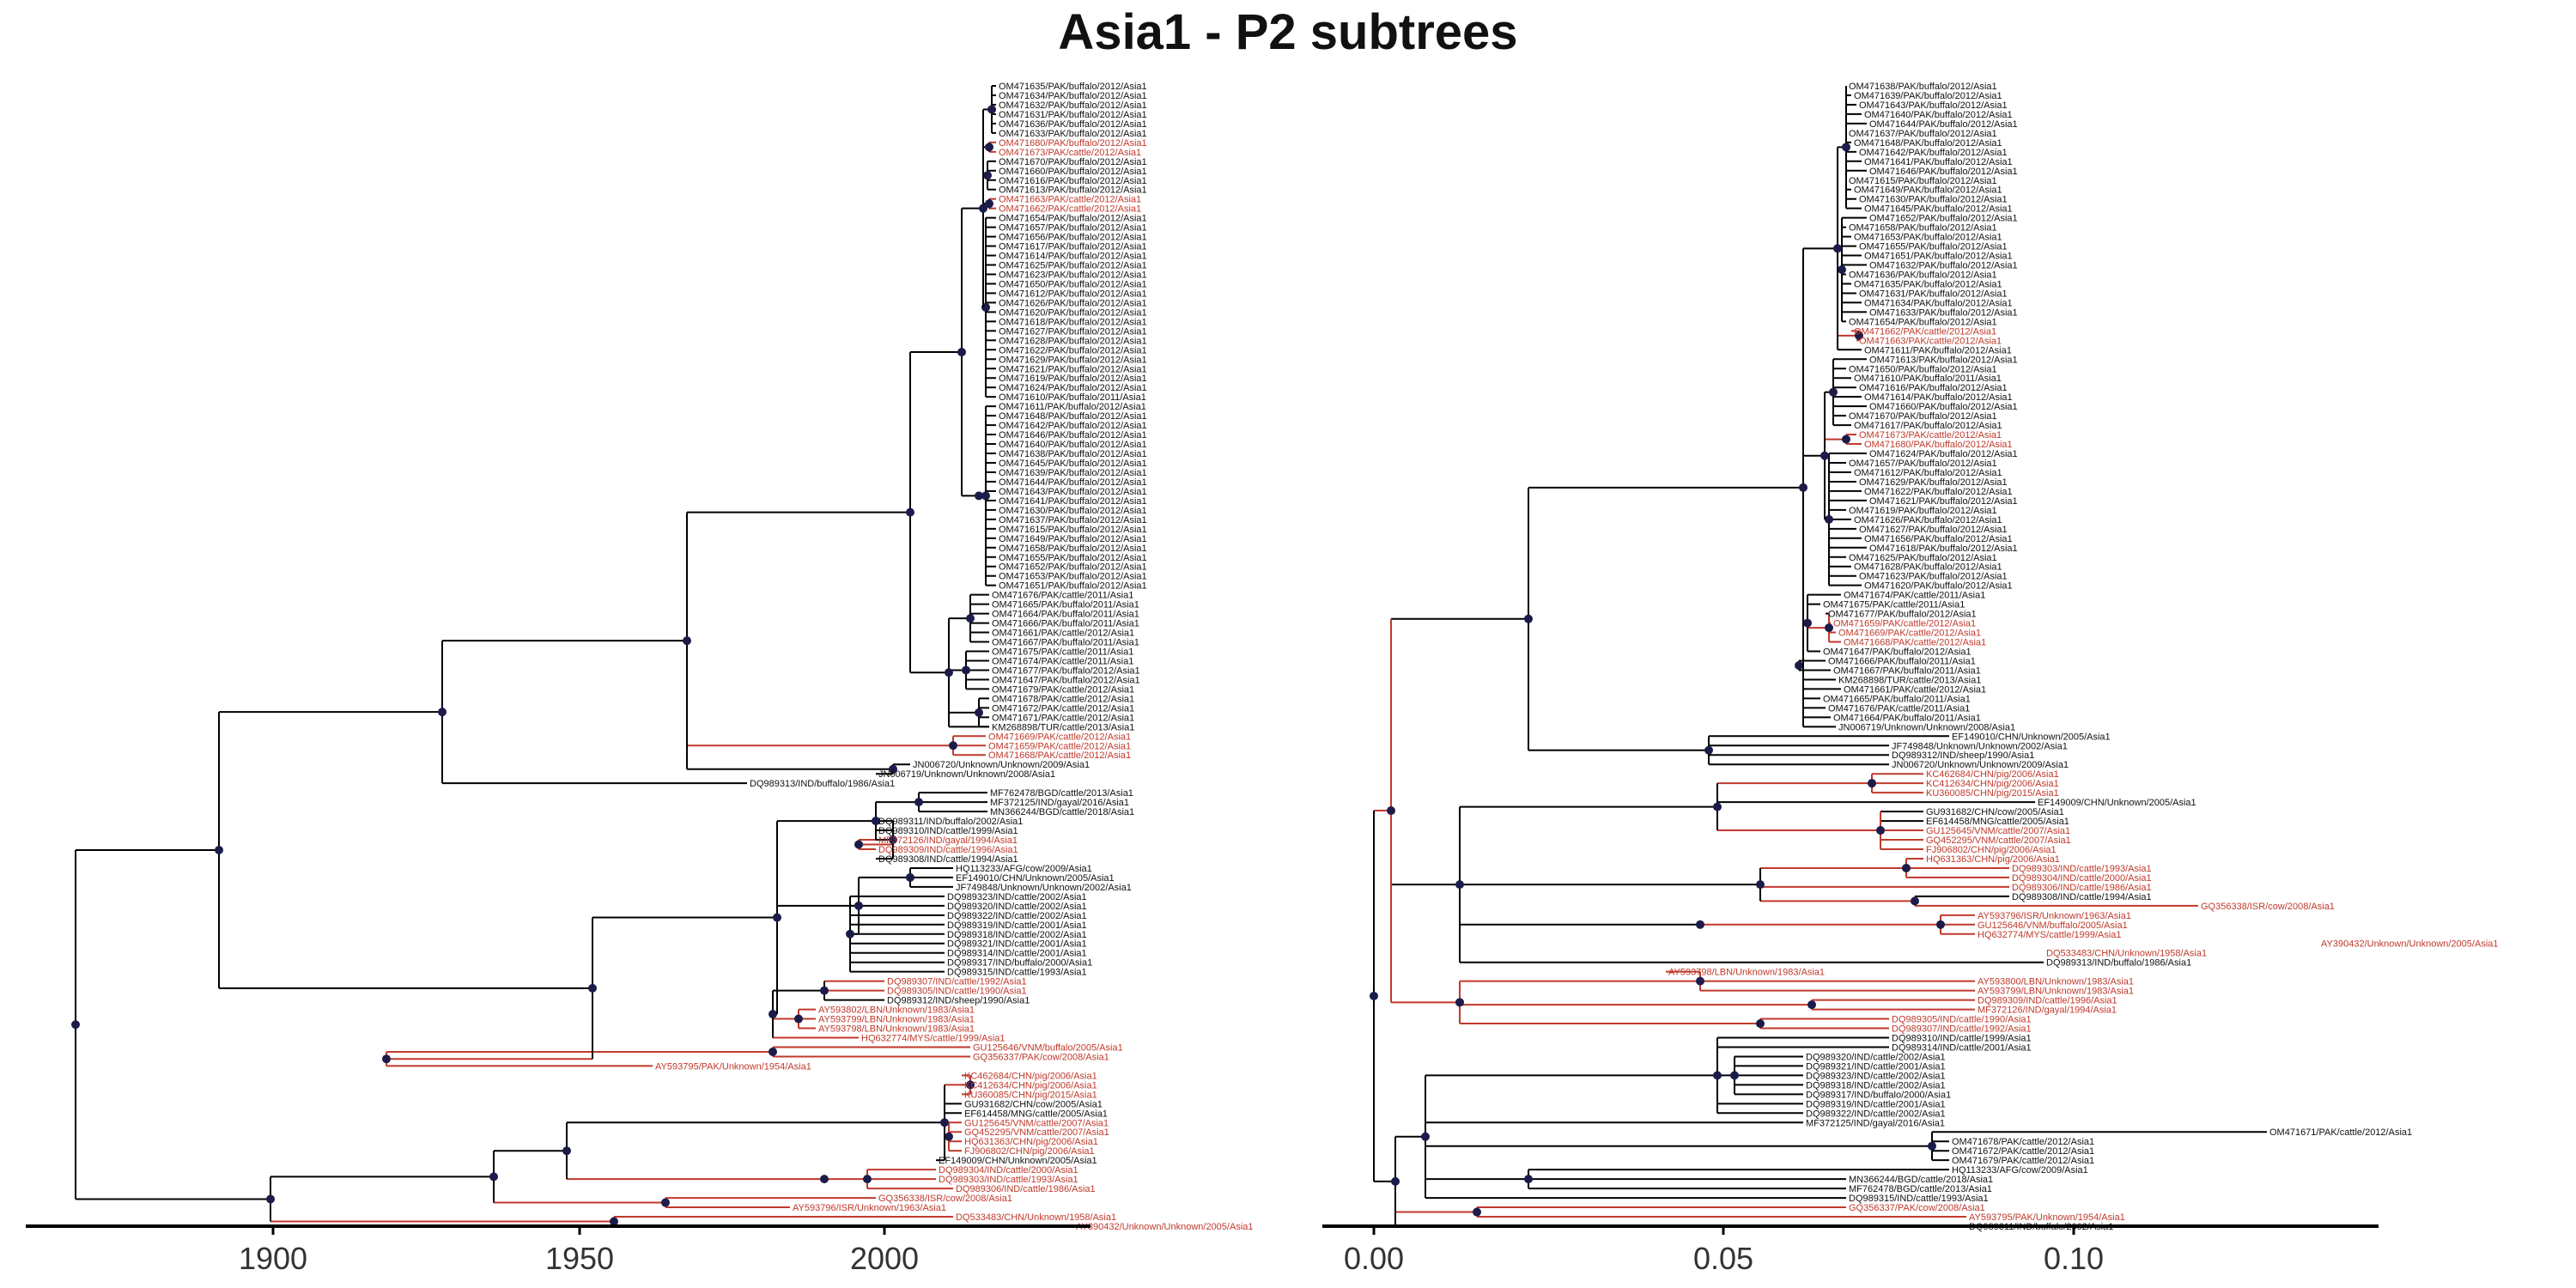 Image resolution: width=2576 pixels, height=1288 pixels. I want to click on tip-label: OM471633/PAK/buffalo/2012/Asia1, so click(1944, 312).